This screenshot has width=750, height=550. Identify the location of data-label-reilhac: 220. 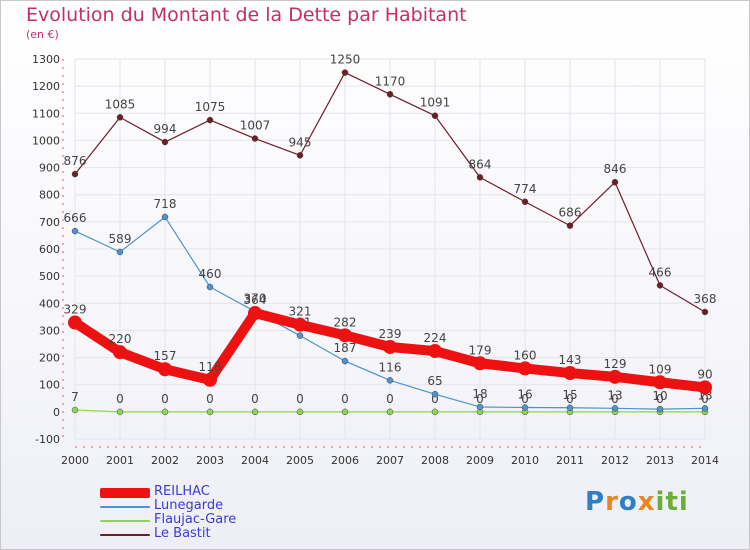
(120, 339).